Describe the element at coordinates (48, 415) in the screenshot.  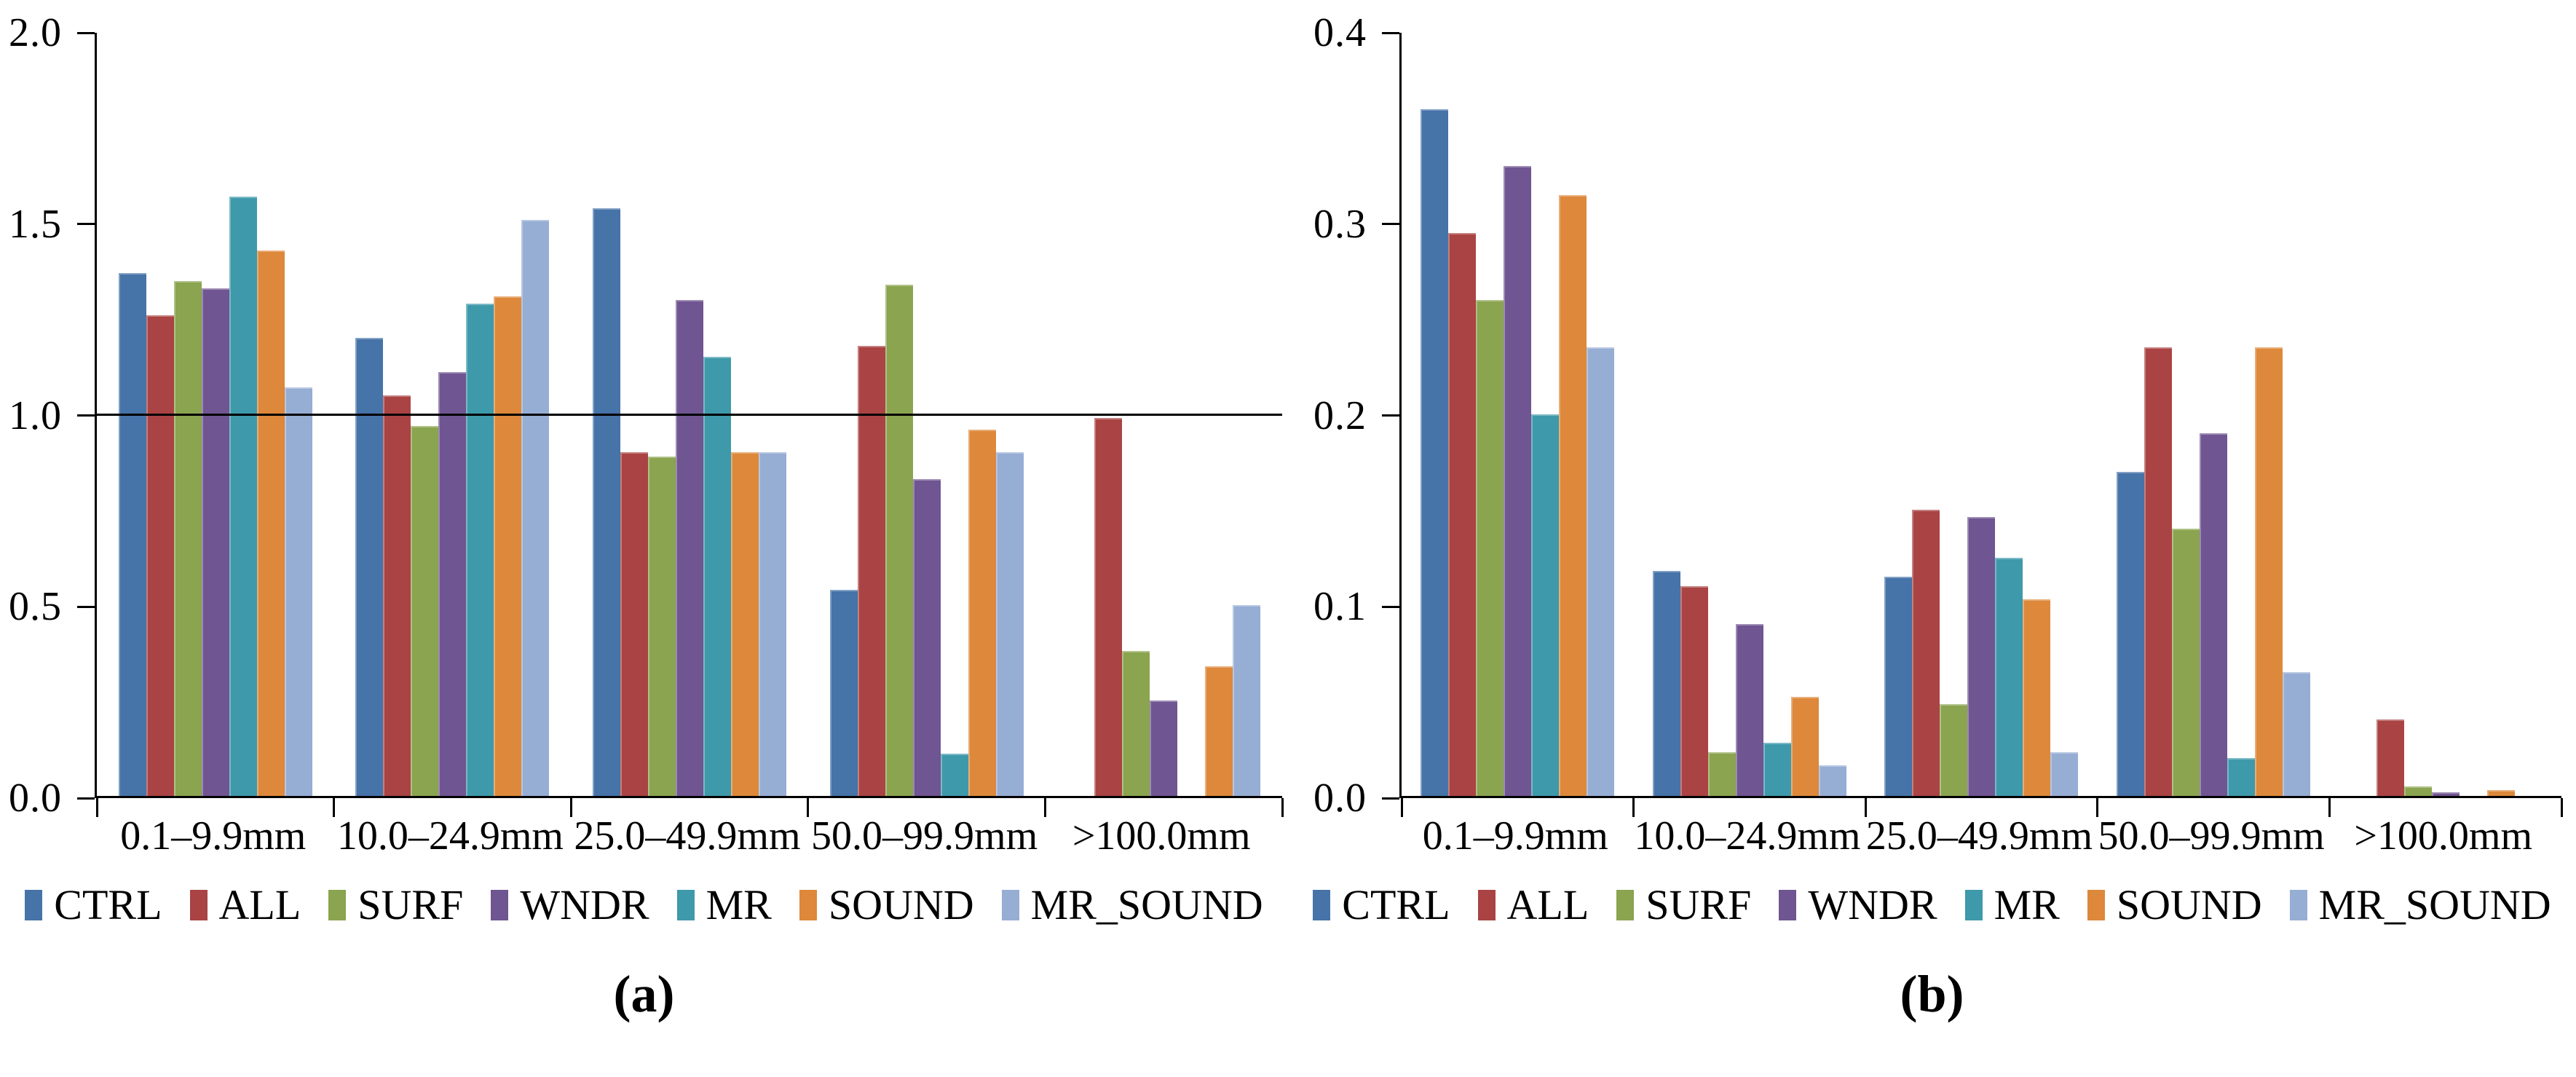
I see `y-axis: 0.0 0.5 1.0 1.5 2.0` at that location.